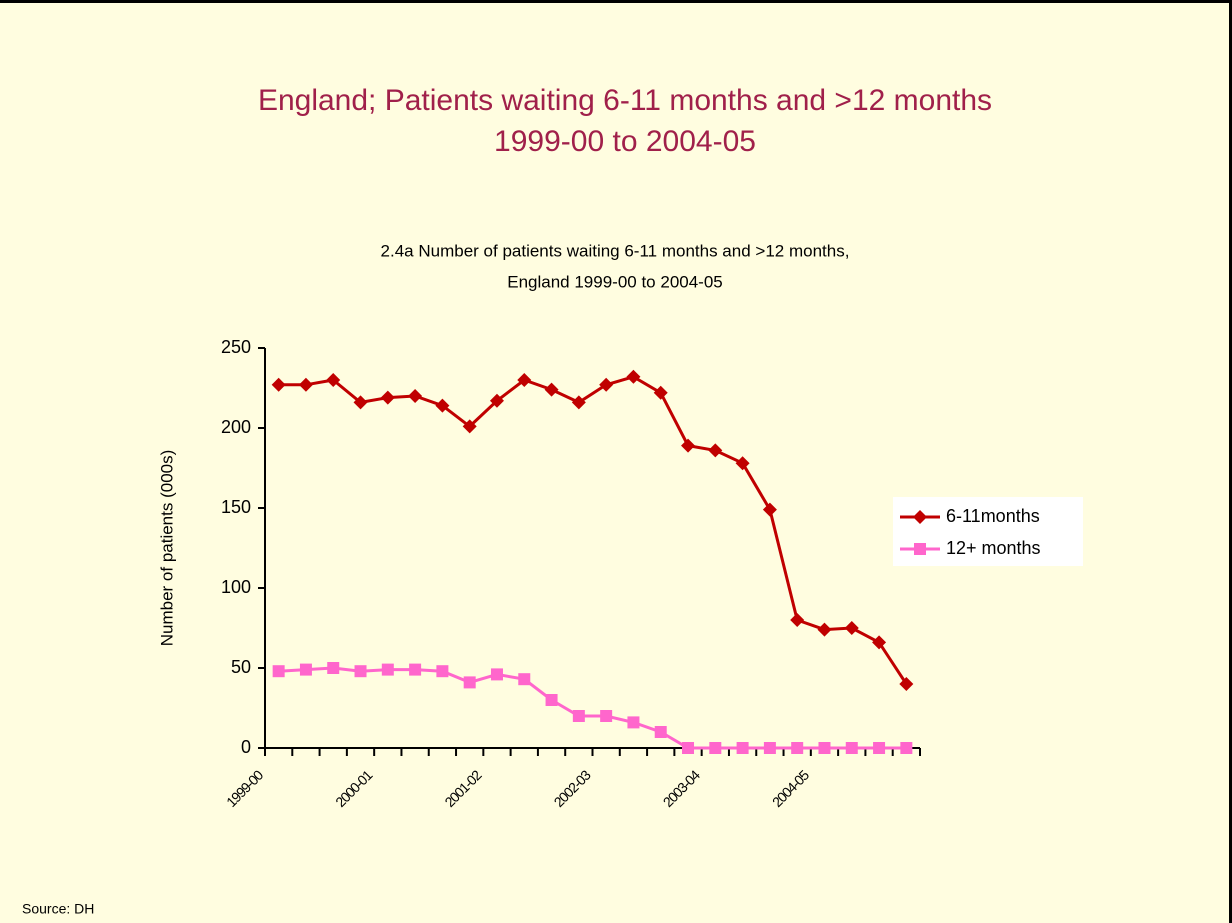  What do you see at coordinates (993, 516) in the screenshot?
I see `legend-label: 6-11months` at bounding box center [993, 516].